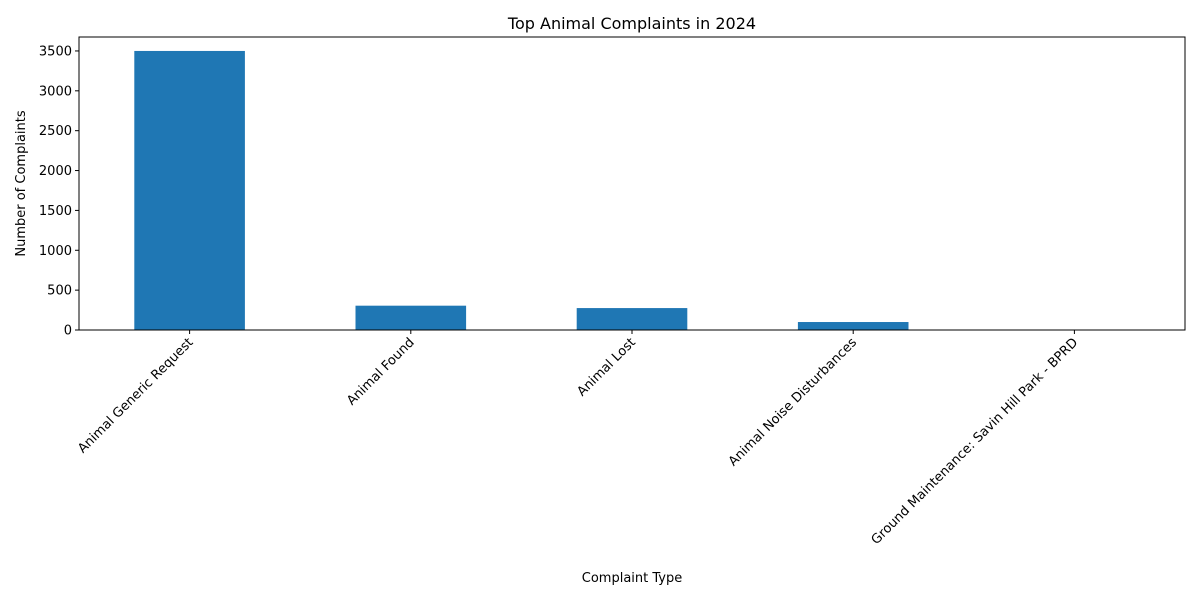 The height and width of the screenshot is (600, 1200). What do you see at coordinates (55, 211) in the screenshot?
I see `y-tick-label-3: 1500` at bounding box center [55, 211].